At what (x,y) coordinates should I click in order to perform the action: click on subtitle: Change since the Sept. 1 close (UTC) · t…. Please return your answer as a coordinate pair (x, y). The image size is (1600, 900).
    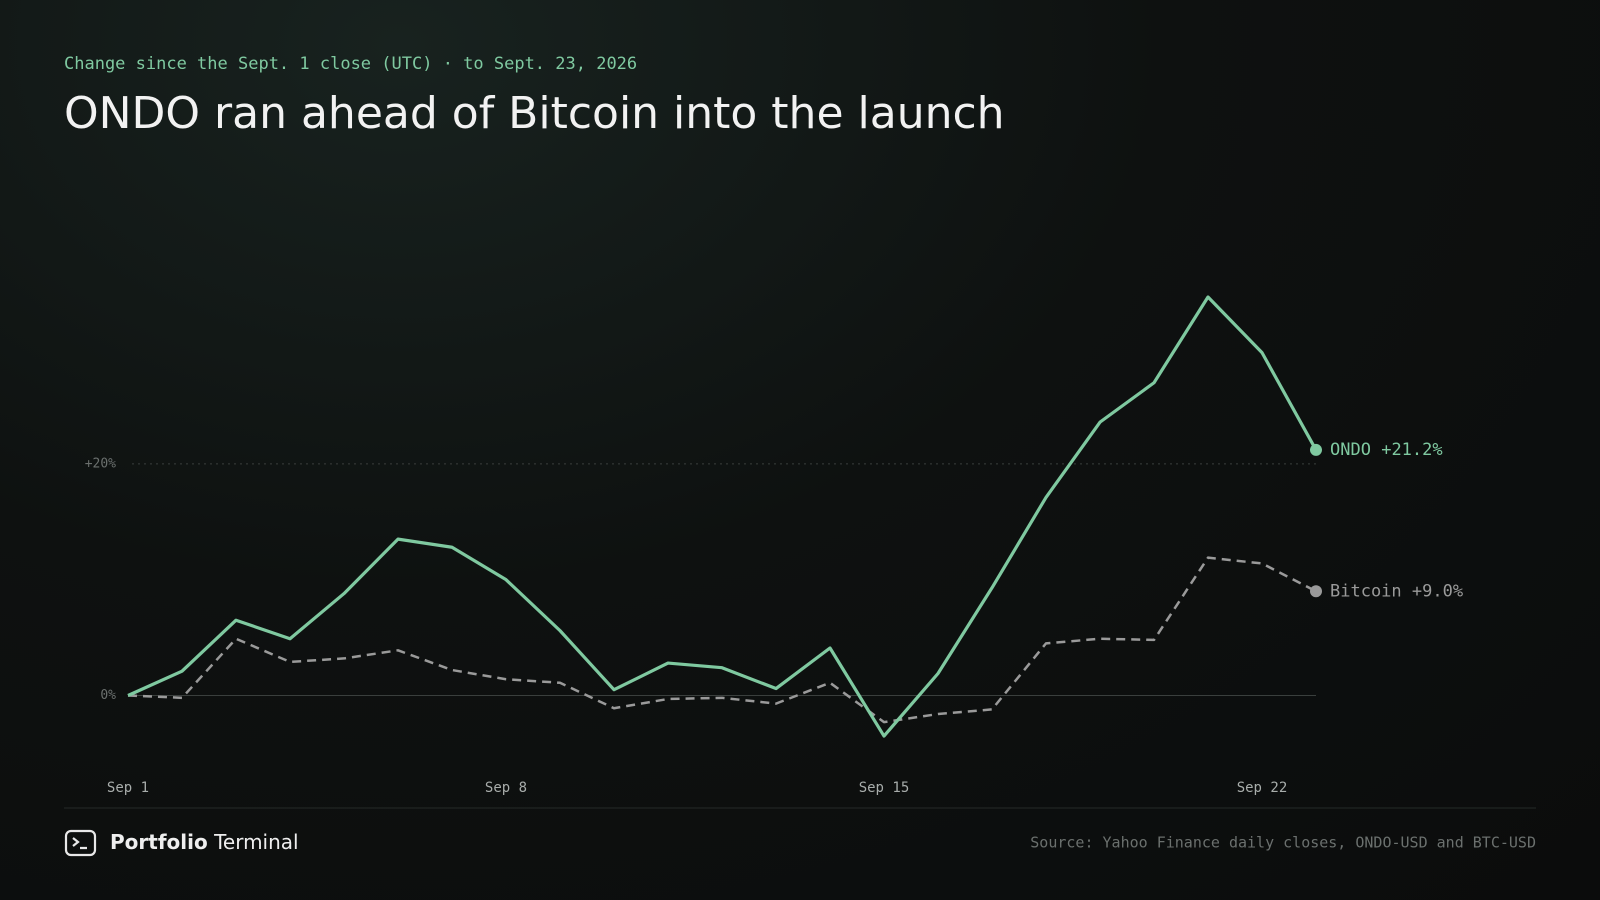
    Looking at the image, I should click on (350, 64).